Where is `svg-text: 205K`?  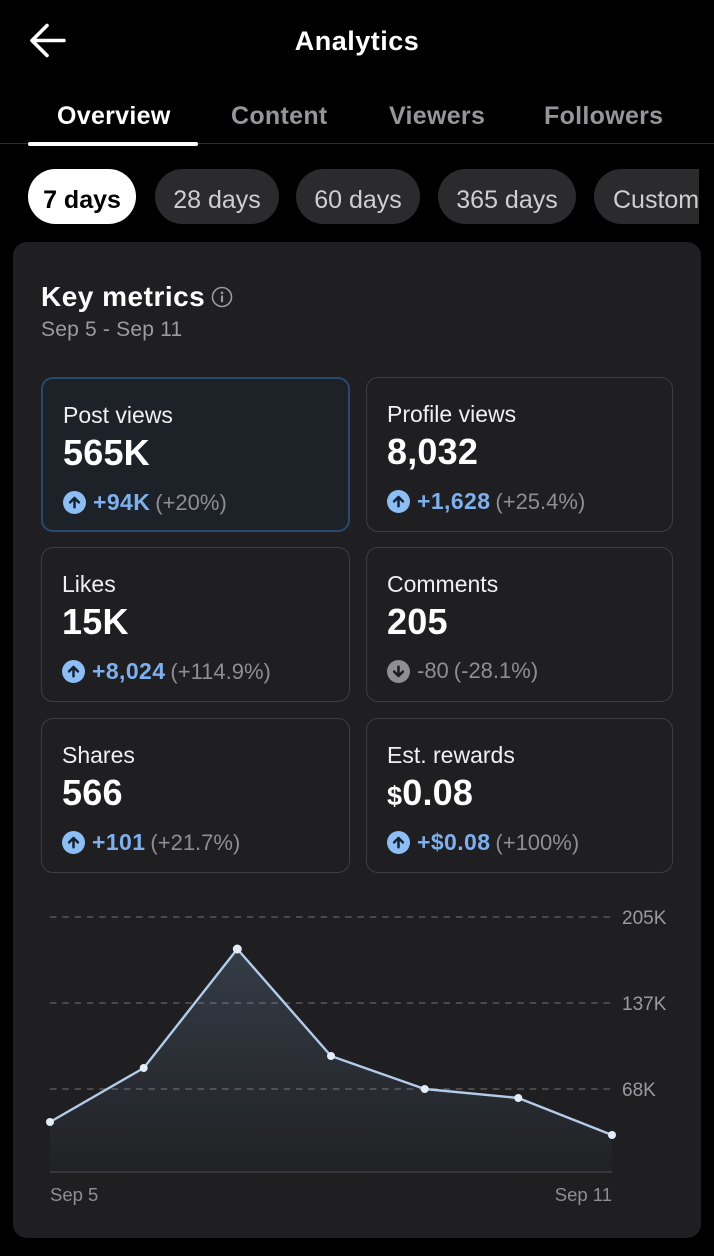 svg-text: 205K is located at coordinates (644, 918).